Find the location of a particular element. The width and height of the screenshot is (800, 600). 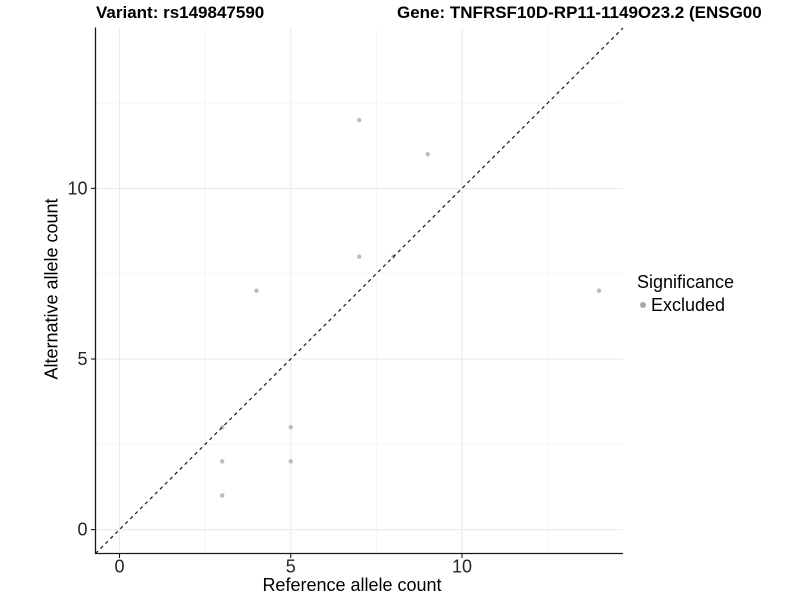

y-tick-label: 10 is located at coordinates (77, 188).